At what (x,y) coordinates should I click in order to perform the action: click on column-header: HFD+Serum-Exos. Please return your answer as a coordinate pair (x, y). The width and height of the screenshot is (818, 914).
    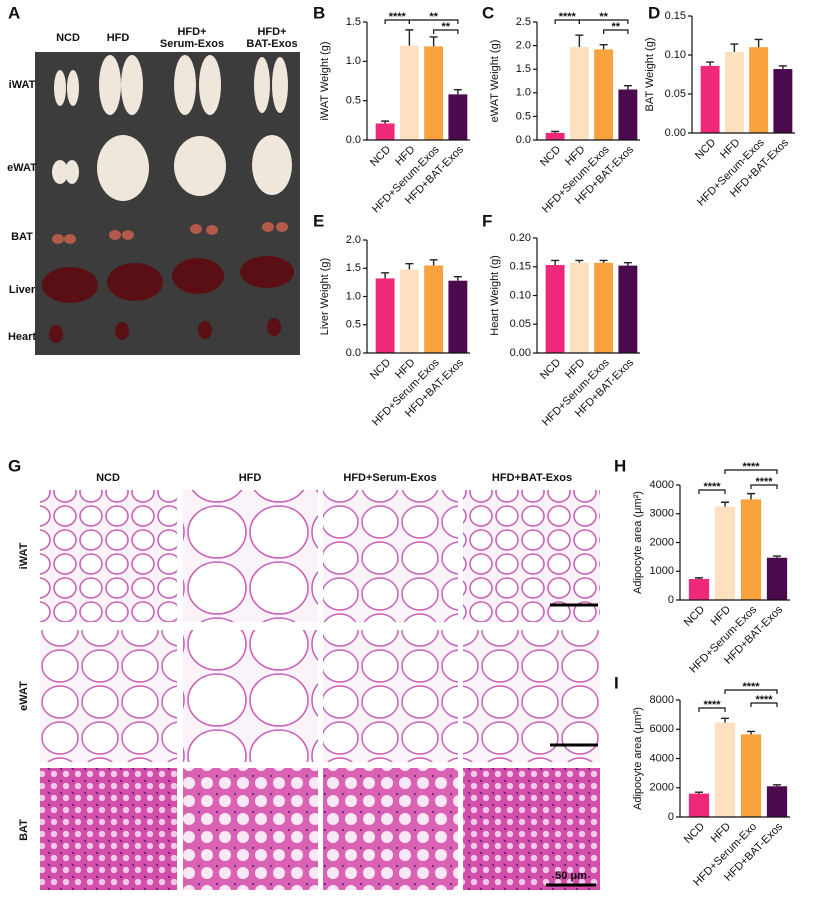
    Looking at the image, I should click on (389, 478).